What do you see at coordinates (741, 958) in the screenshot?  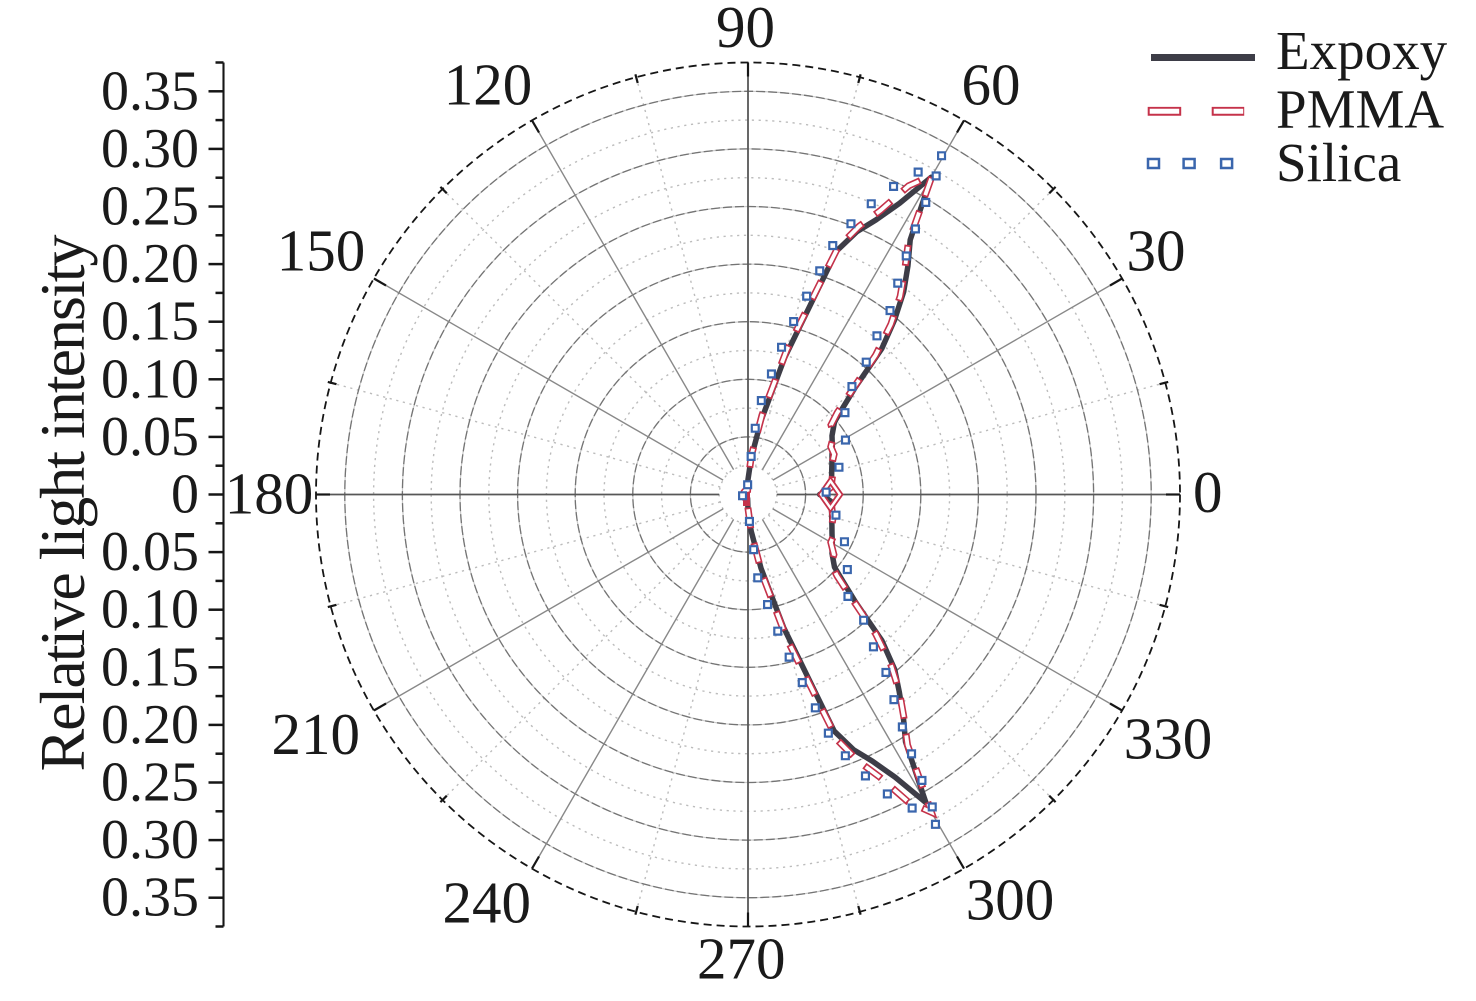 I see `svg-text: 270` at bounding box center [741, 958].